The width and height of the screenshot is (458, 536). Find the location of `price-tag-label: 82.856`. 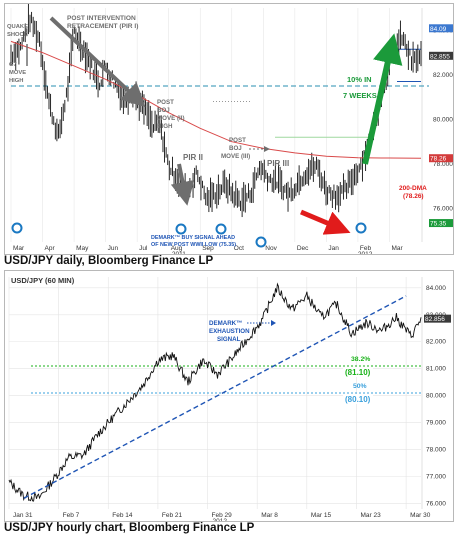

price-tag-label: 82.856 is located at coordinates (435, 319).